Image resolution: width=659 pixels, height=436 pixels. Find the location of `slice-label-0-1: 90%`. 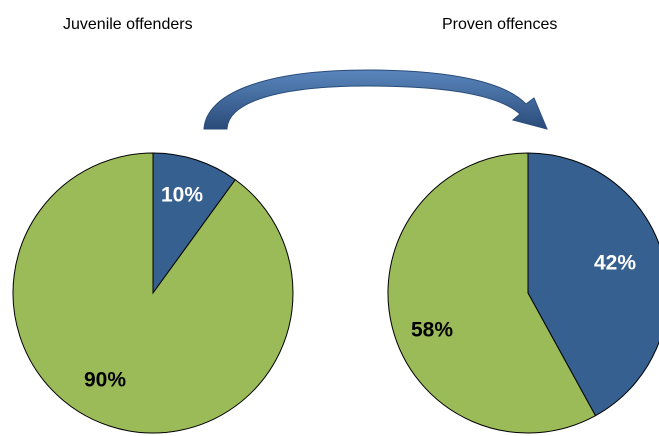

slice-label-0-1: 90% is located at coordinates (105, 380).